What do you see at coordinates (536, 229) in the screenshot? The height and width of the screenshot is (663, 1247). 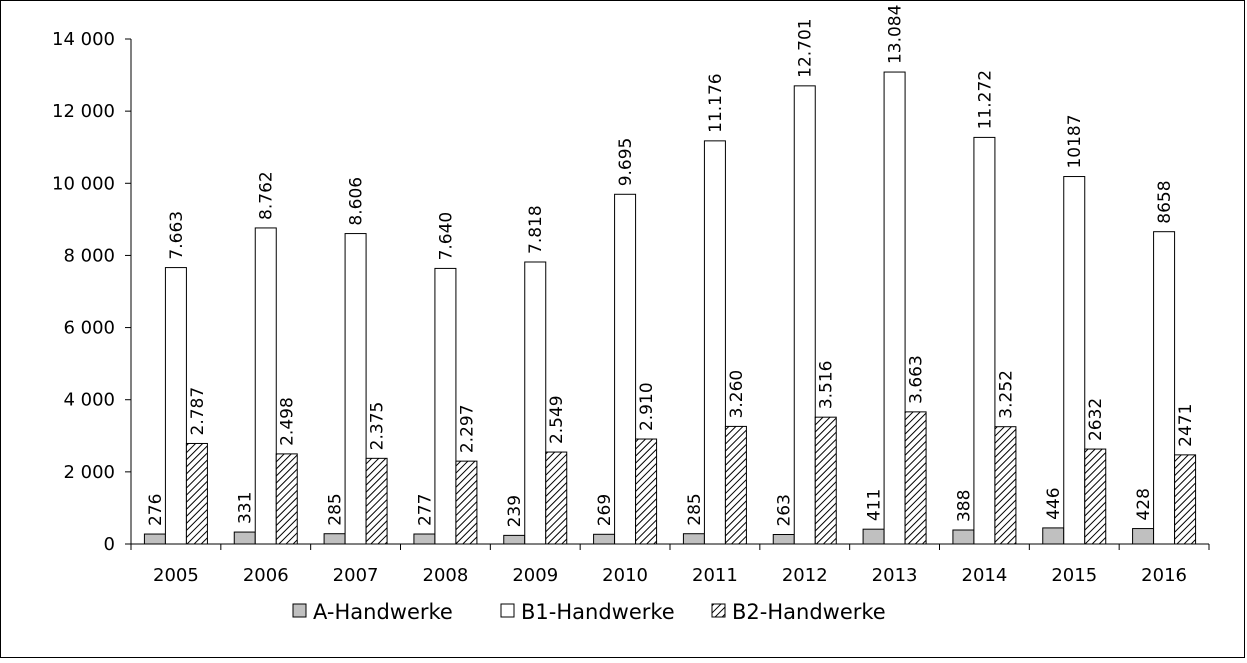 I see `data-label: 7.818` at bounding box center [536, 229].